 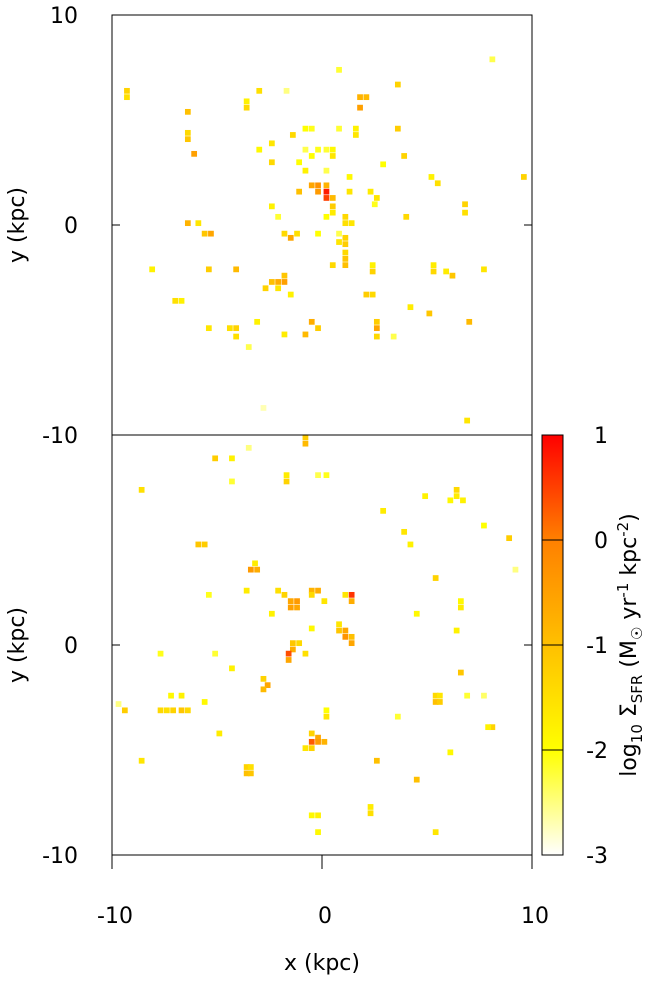 What do you see at coordinates (64, 16) in the screenshot?
I see `top-y-tick-label: 10` at bounding box center [64, 16].